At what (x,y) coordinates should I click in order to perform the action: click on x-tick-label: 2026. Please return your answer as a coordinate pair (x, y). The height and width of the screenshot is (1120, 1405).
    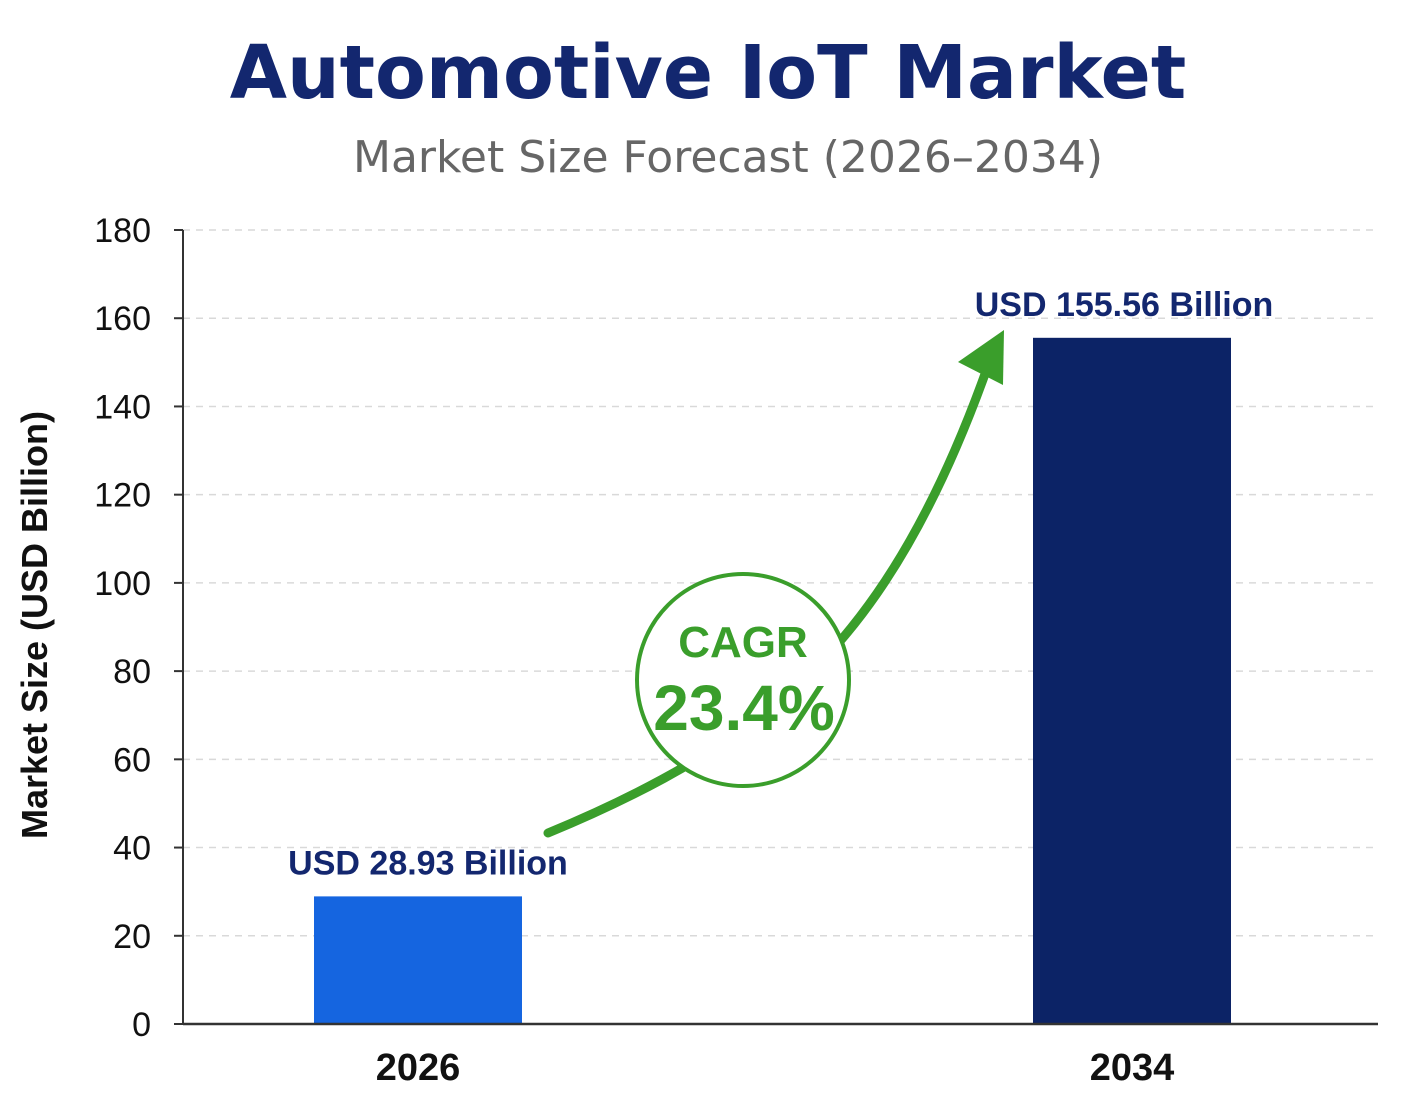
    Looking at the image, I should click on (418, 1068).